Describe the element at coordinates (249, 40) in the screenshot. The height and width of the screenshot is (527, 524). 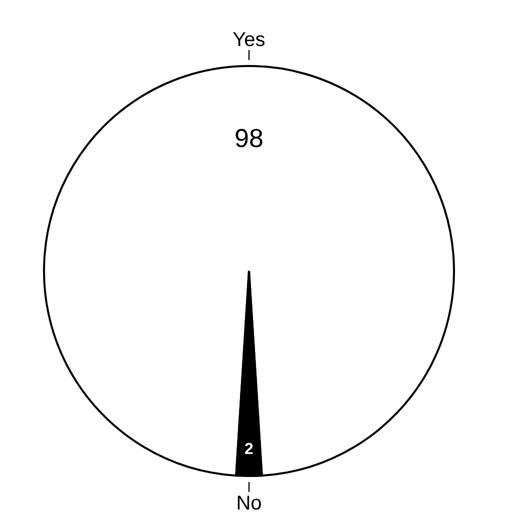
I see `slice-label: Yes` at that location.